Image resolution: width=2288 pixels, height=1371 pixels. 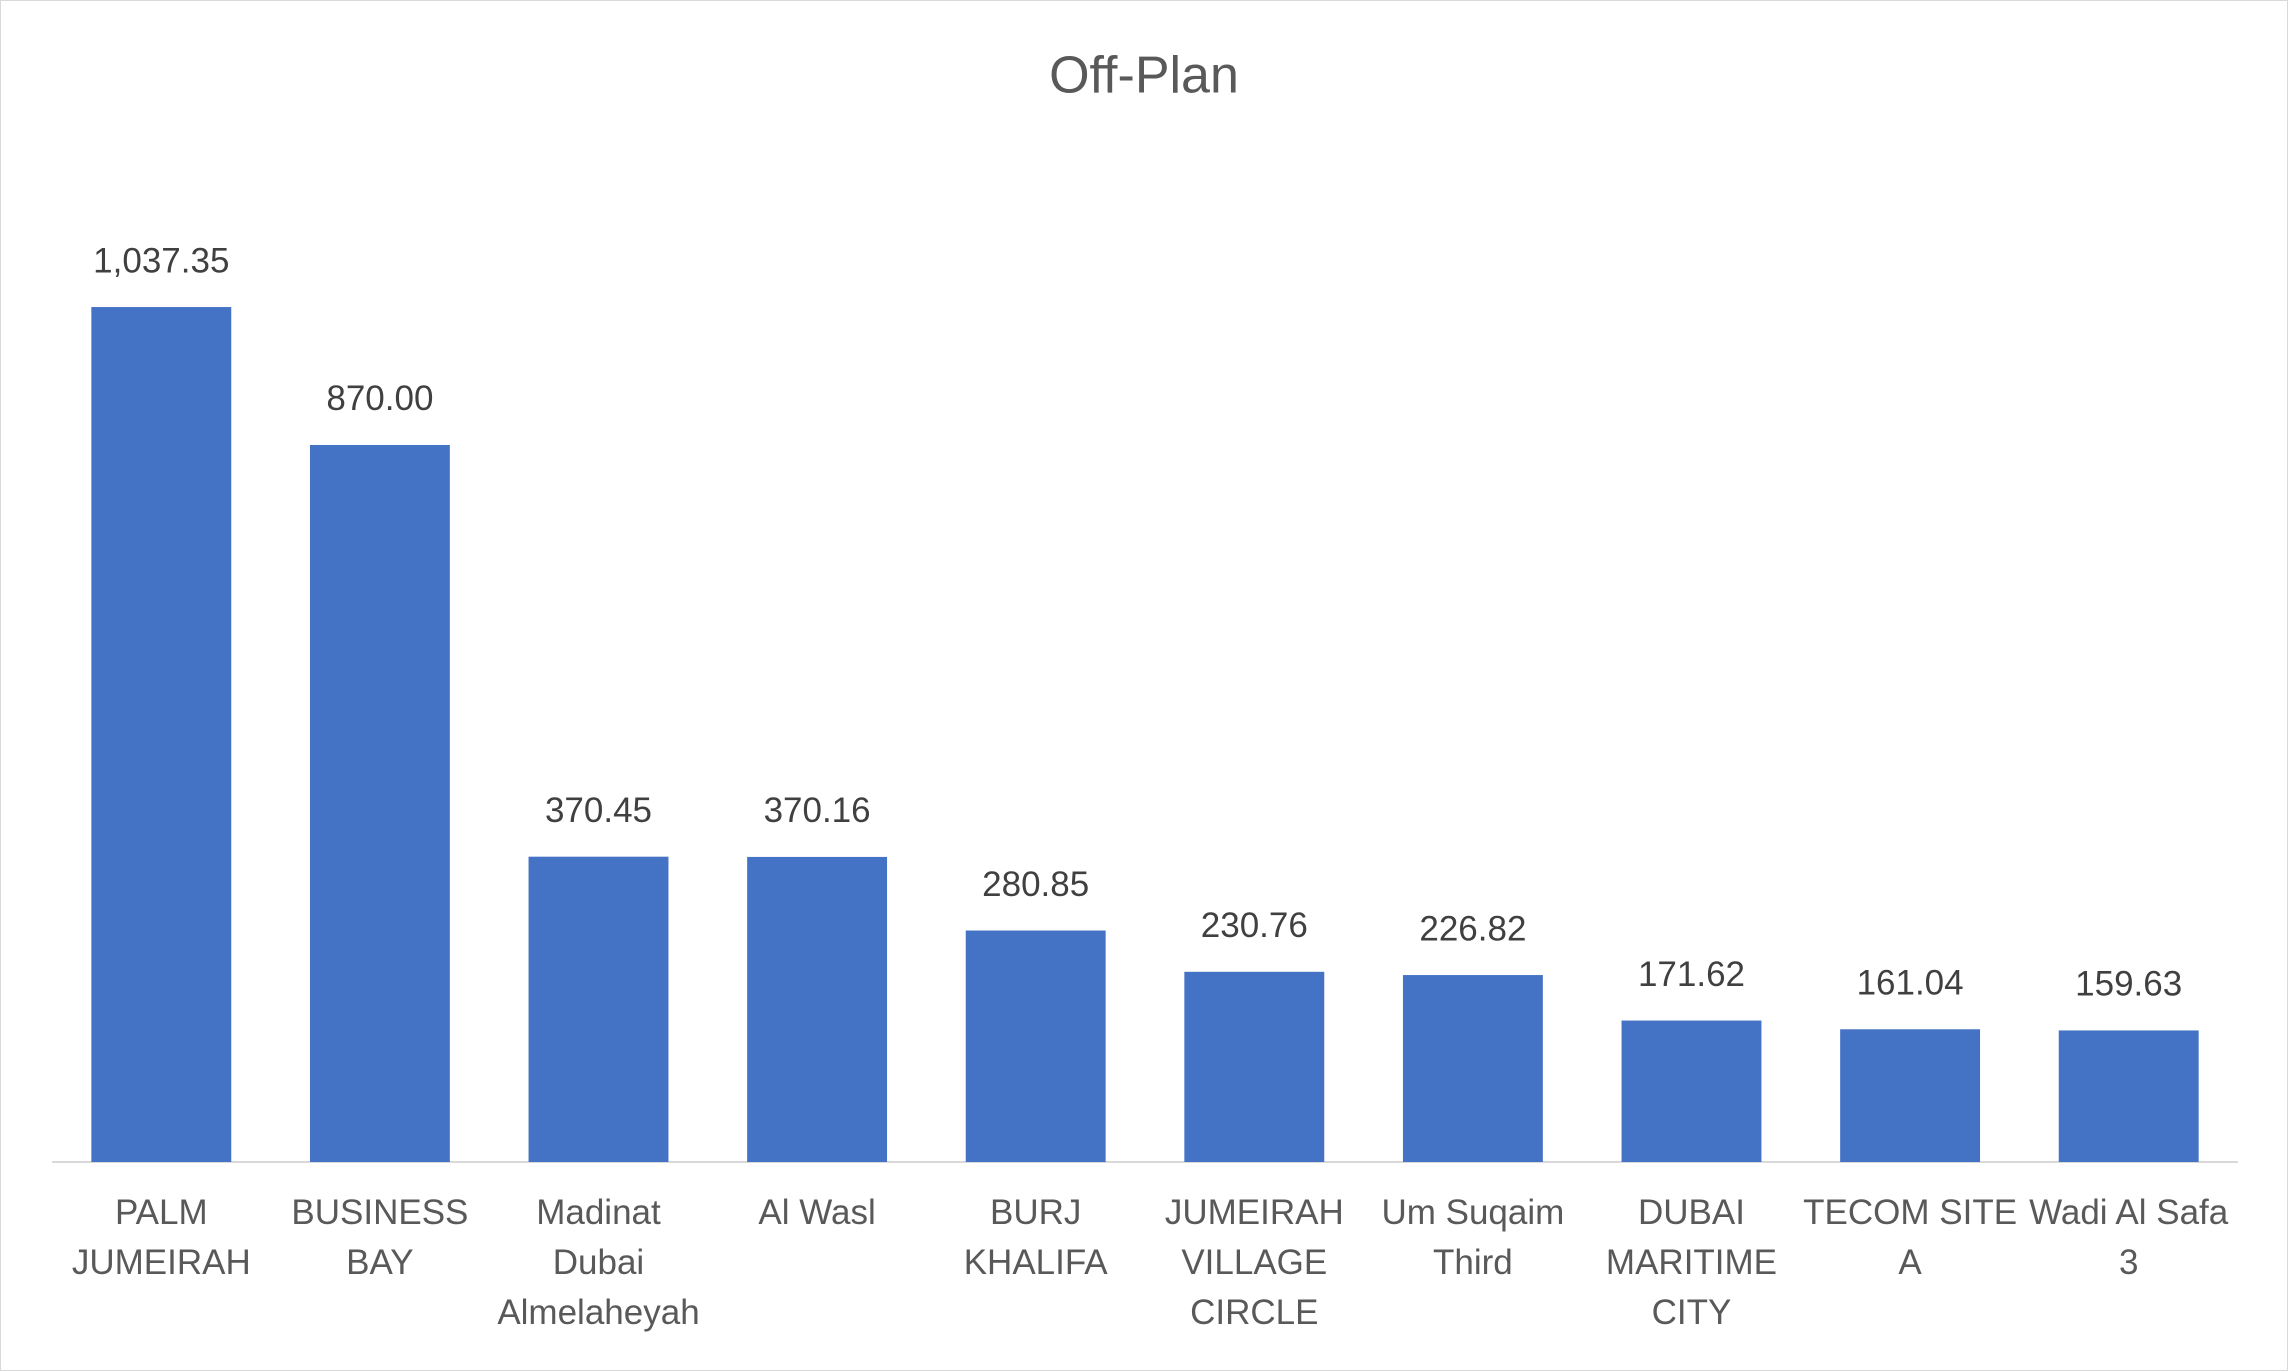 I want to click on x-tick-label: Al Wasl, so click(x=817, y=1212).